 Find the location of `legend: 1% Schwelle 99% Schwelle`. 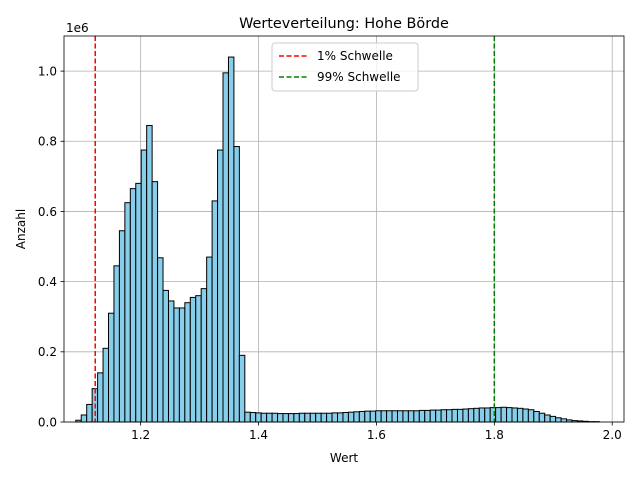

legend: 1% Schwelle 99% Schwelle is located at coordinates (345, 67).